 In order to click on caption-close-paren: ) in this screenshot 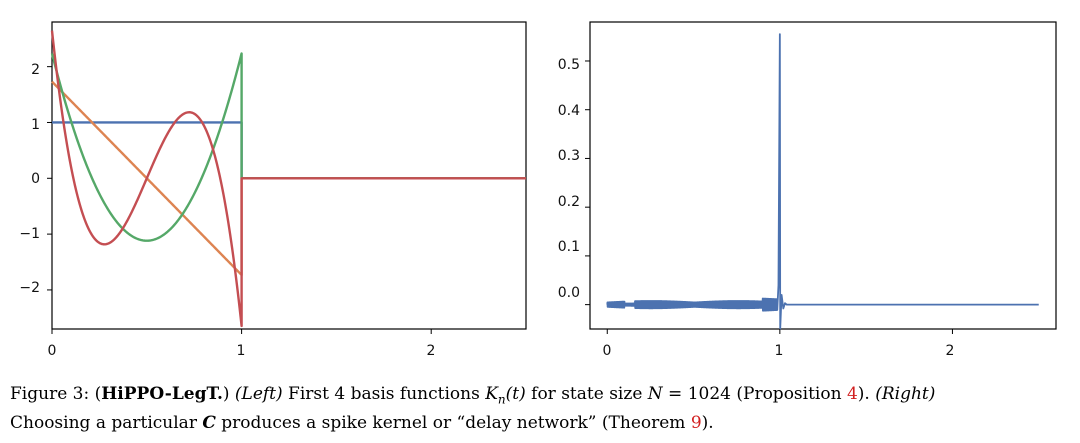, I will do `click(226, 394)`.